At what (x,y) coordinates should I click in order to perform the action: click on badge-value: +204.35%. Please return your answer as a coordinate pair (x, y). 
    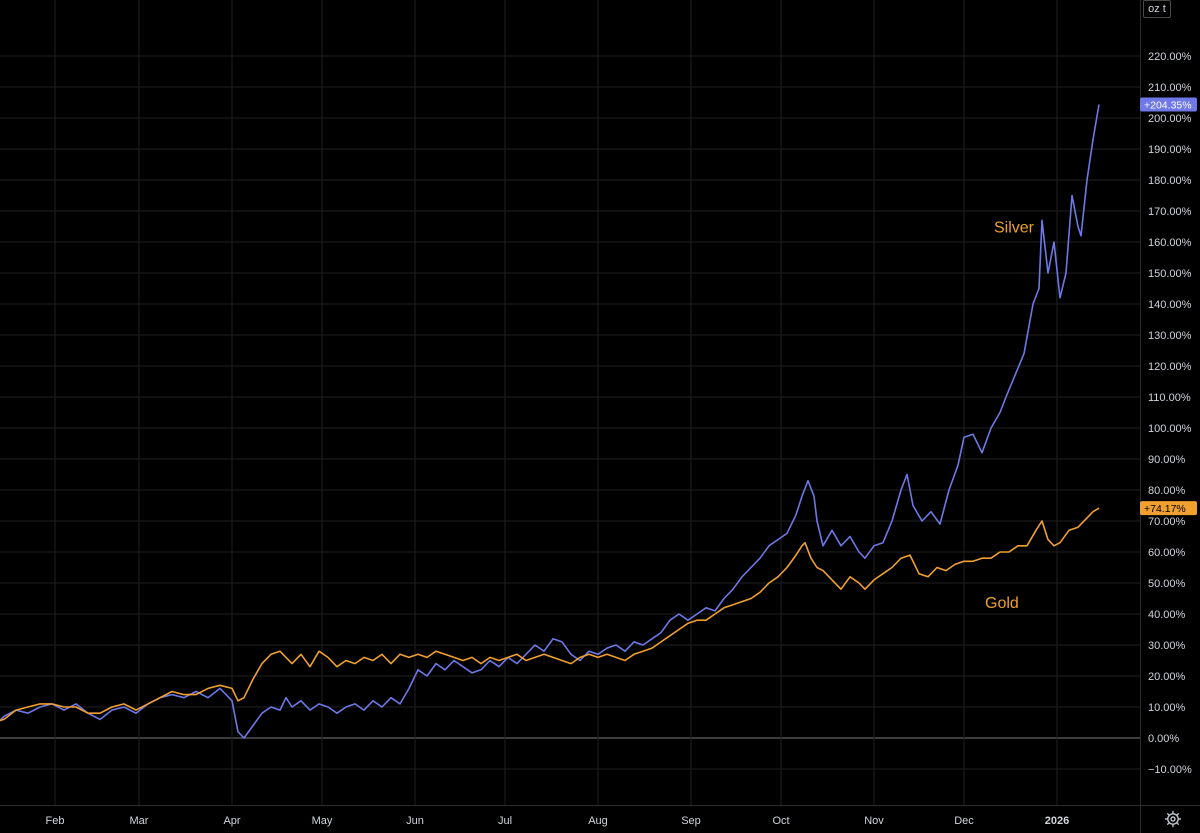
    Looking at the image, I should click on (1168, 106).